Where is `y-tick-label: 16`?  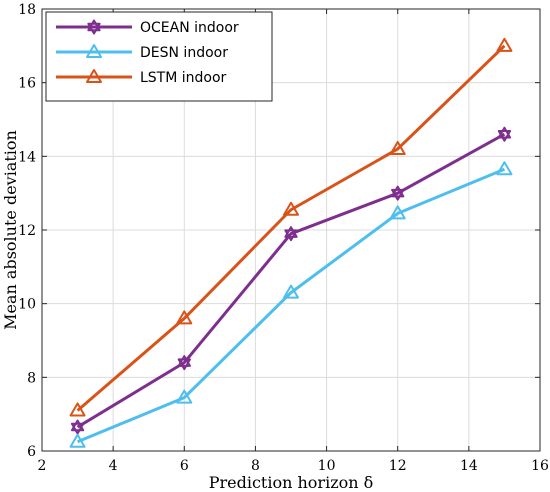
y-tick-label: 16 is located at coordinates (27, 84).